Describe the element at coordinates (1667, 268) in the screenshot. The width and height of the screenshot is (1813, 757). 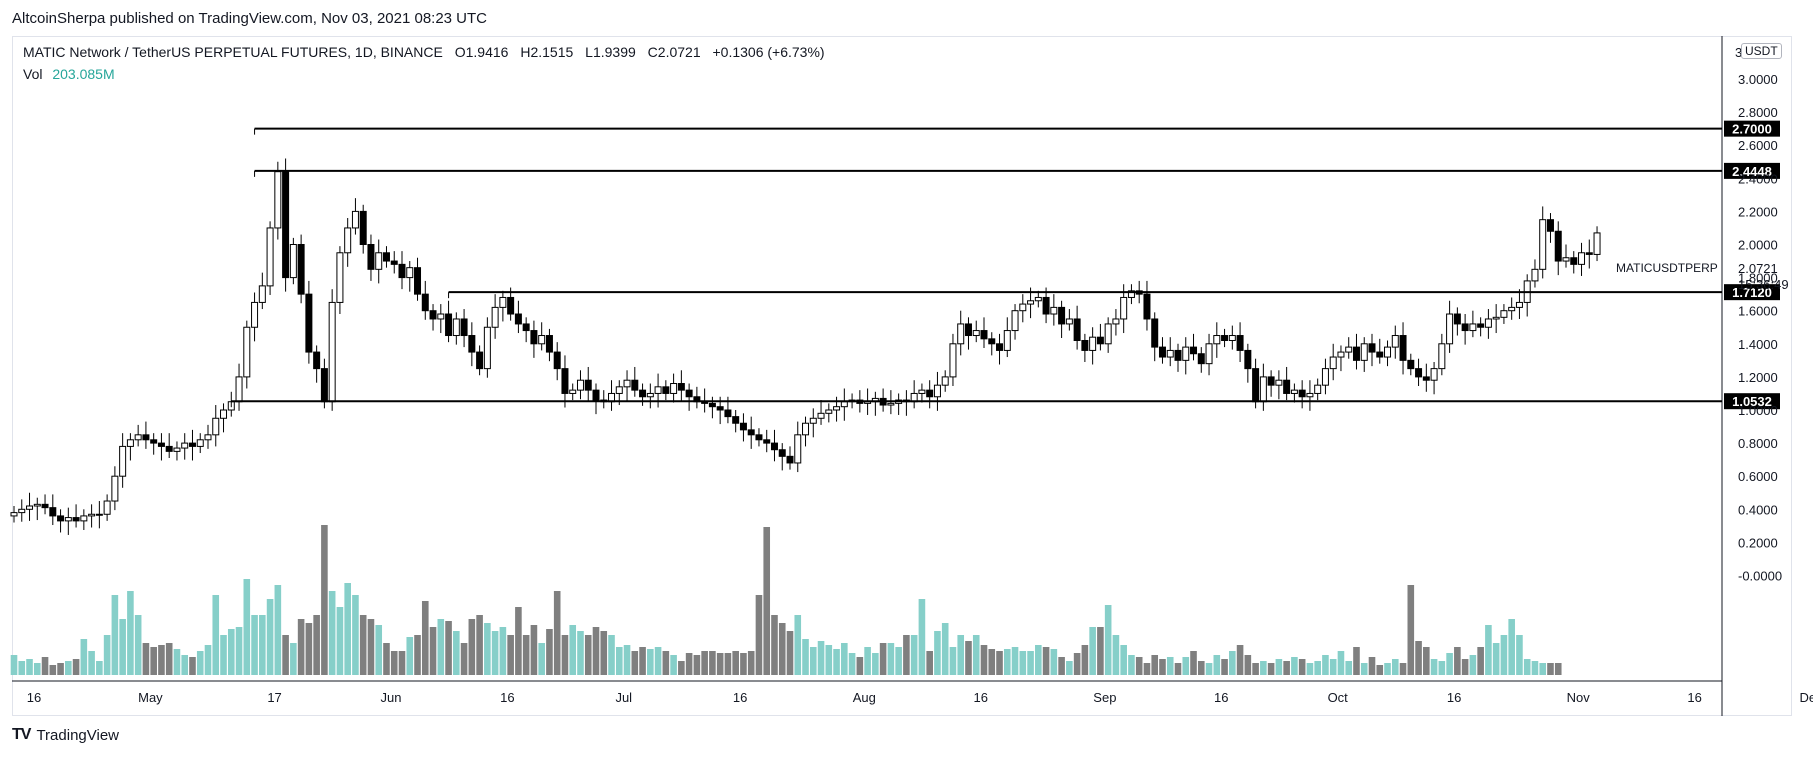
I see `symbol-label: MATICUSDTPERP` at that location.